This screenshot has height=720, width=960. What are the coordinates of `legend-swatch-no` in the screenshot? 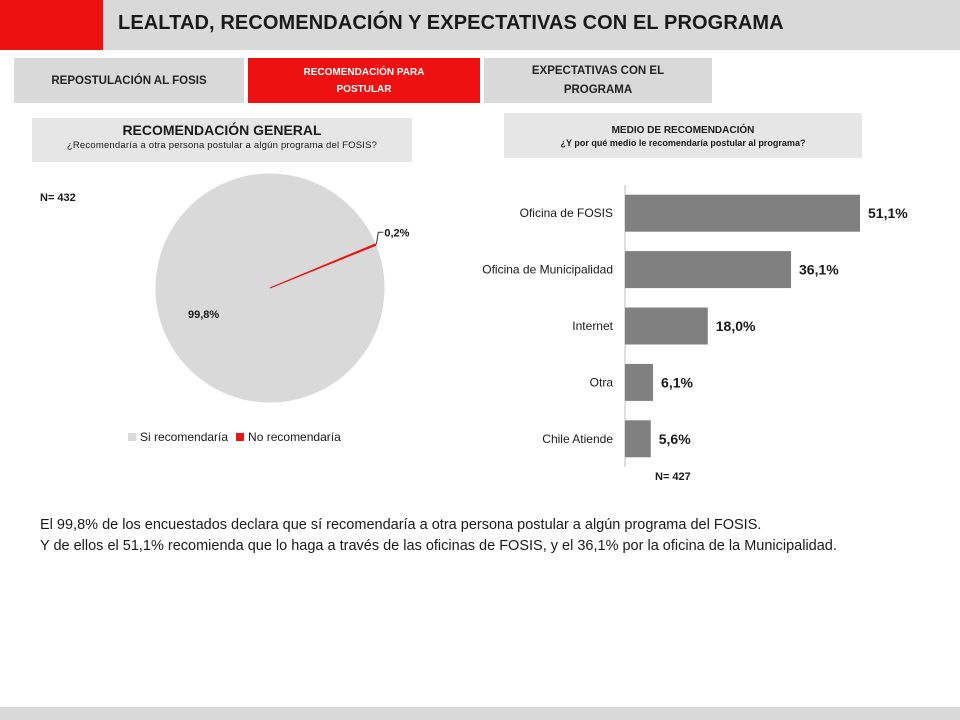 It's located at (240, 437).